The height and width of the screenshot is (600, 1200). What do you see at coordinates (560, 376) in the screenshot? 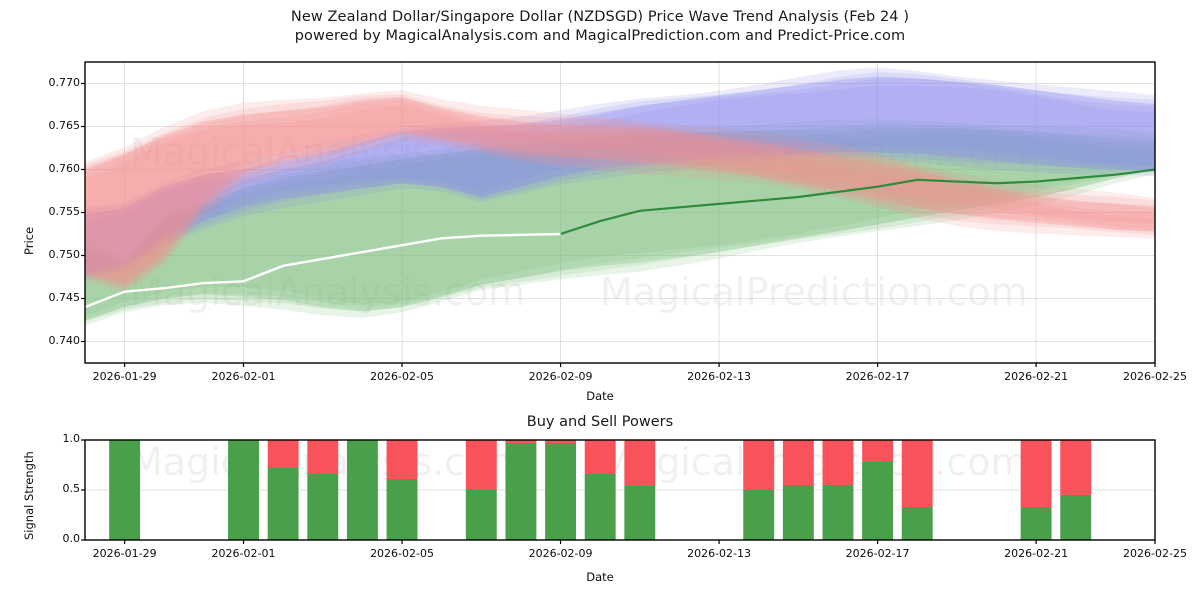
I see `x-tick-label: 2026-02-09` at bounding box center [560, 376].